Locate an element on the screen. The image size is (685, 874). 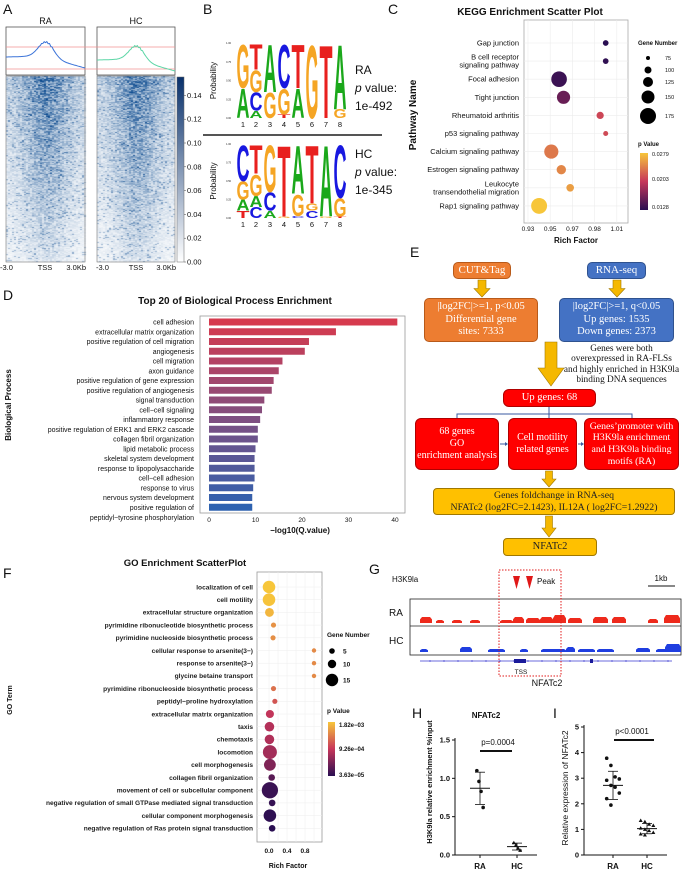
position-label: 4 is located at coordinates (284, 124).